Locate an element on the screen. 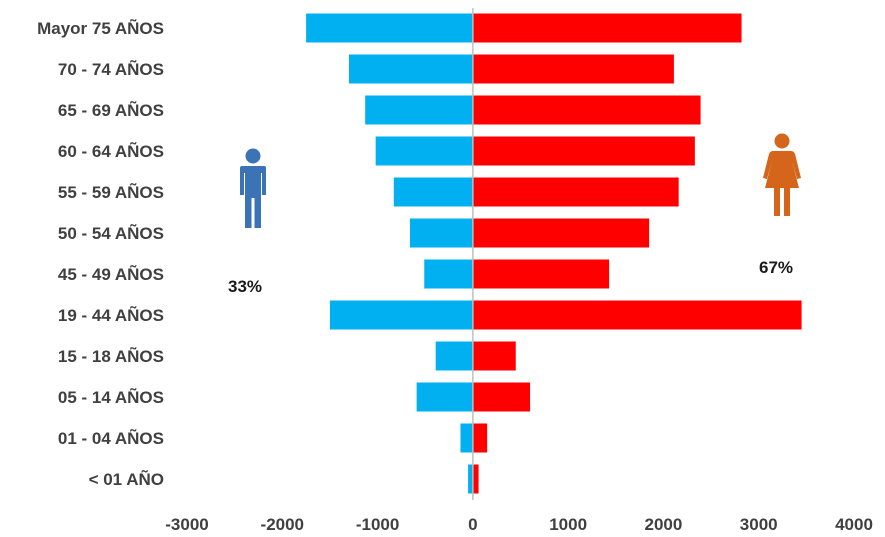  category-label: 65 - 69 AÑOS is located at coordinates (111, 110).